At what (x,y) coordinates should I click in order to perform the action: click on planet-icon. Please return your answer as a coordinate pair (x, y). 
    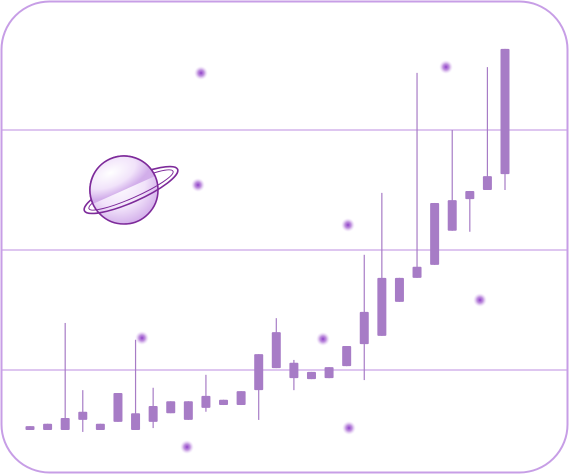
    Looking at the image, I should click on (131, 190).